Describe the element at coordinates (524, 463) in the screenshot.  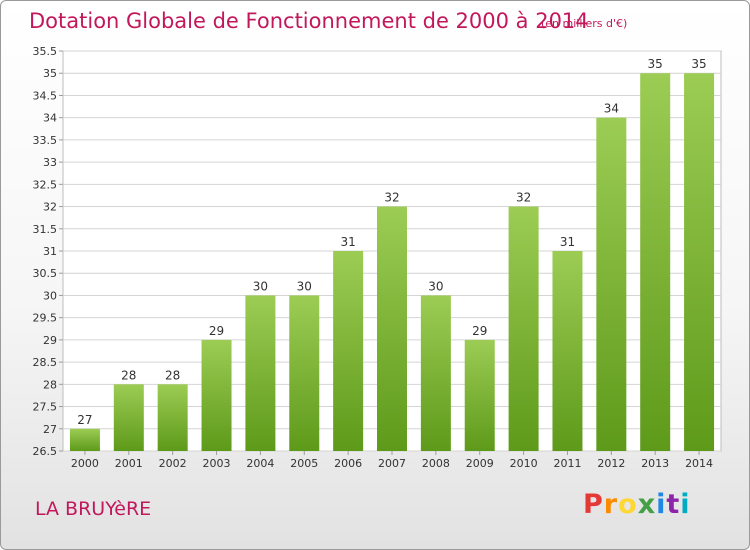
I see `x-tick-label: 2010` at that location.